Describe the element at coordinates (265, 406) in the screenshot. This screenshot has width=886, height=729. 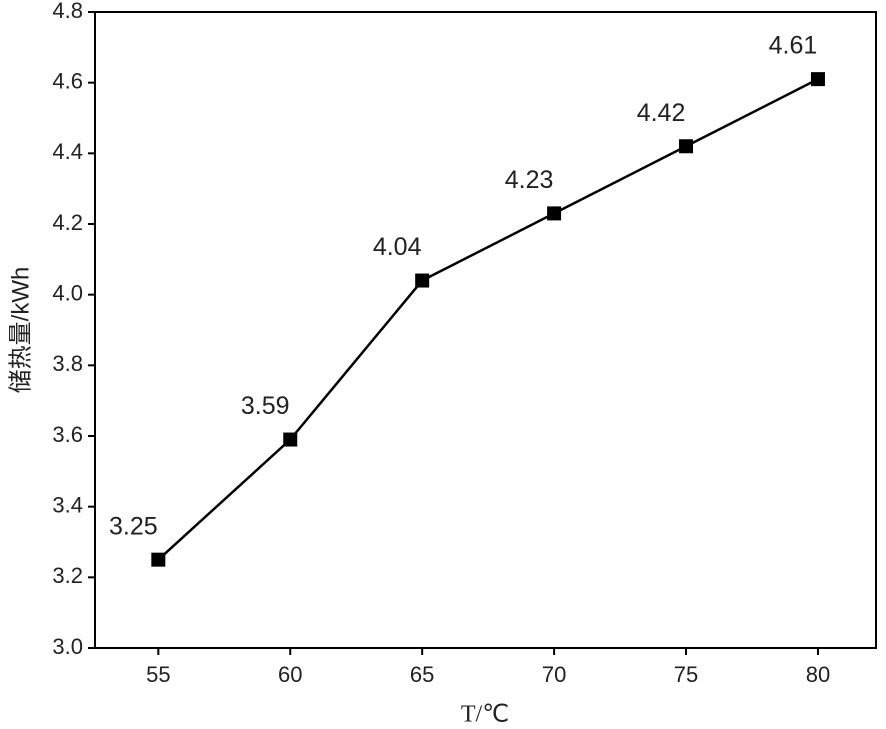
I see `data-label: 3.59` at that location.